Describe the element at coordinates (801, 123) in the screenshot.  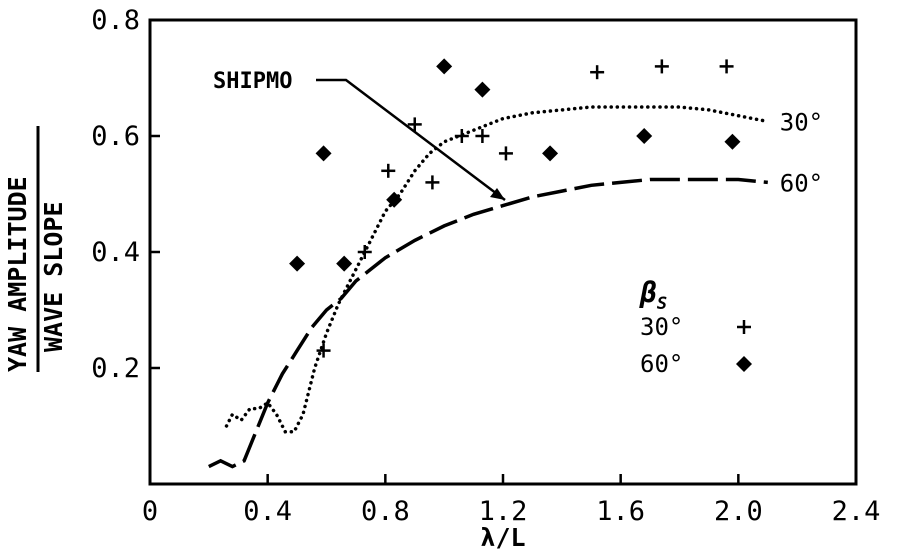
I see `curve-end-label: 30°` at that location.